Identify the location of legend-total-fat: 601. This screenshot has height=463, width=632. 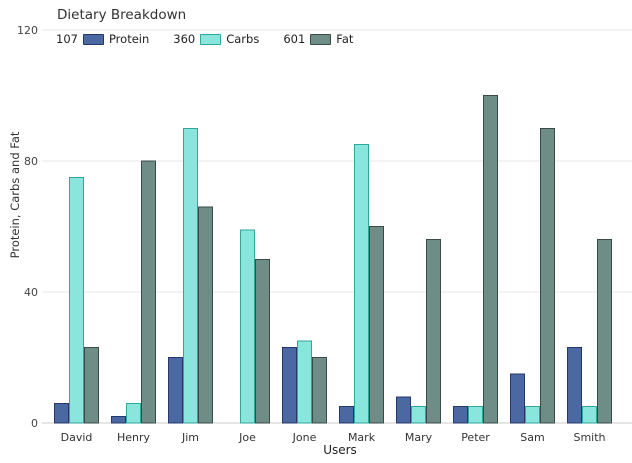
(294, 39).